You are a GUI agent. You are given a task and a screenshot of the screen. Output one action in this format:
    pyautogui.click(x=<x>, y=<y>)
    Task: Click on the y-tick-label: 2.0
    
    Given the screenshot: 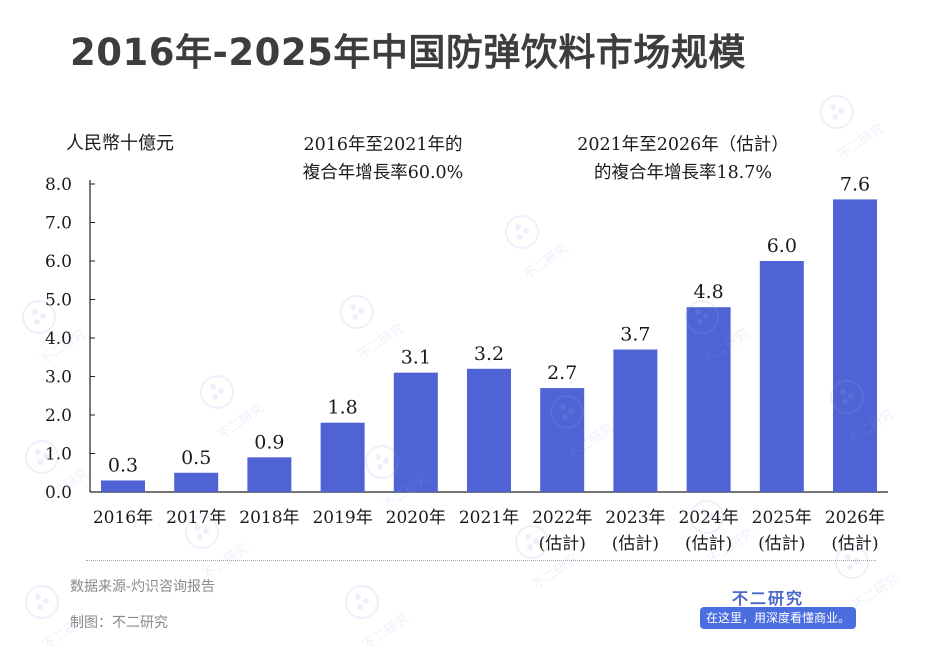 What is the action you would take?
    pyautogui.click(x=58, y=416)
    